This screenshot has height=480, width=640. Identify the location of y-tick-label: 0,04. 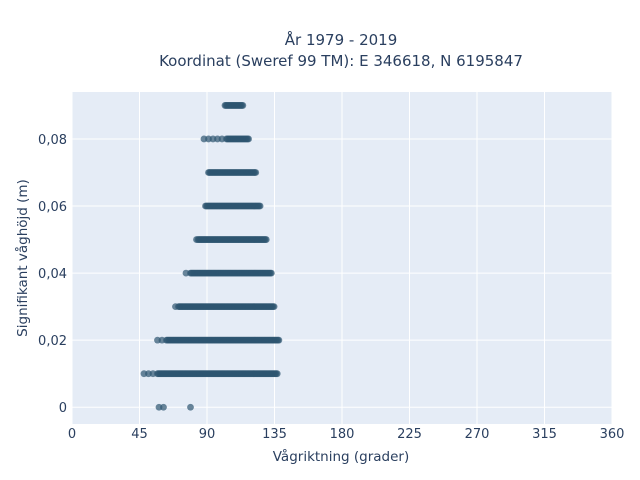
(52, 274).